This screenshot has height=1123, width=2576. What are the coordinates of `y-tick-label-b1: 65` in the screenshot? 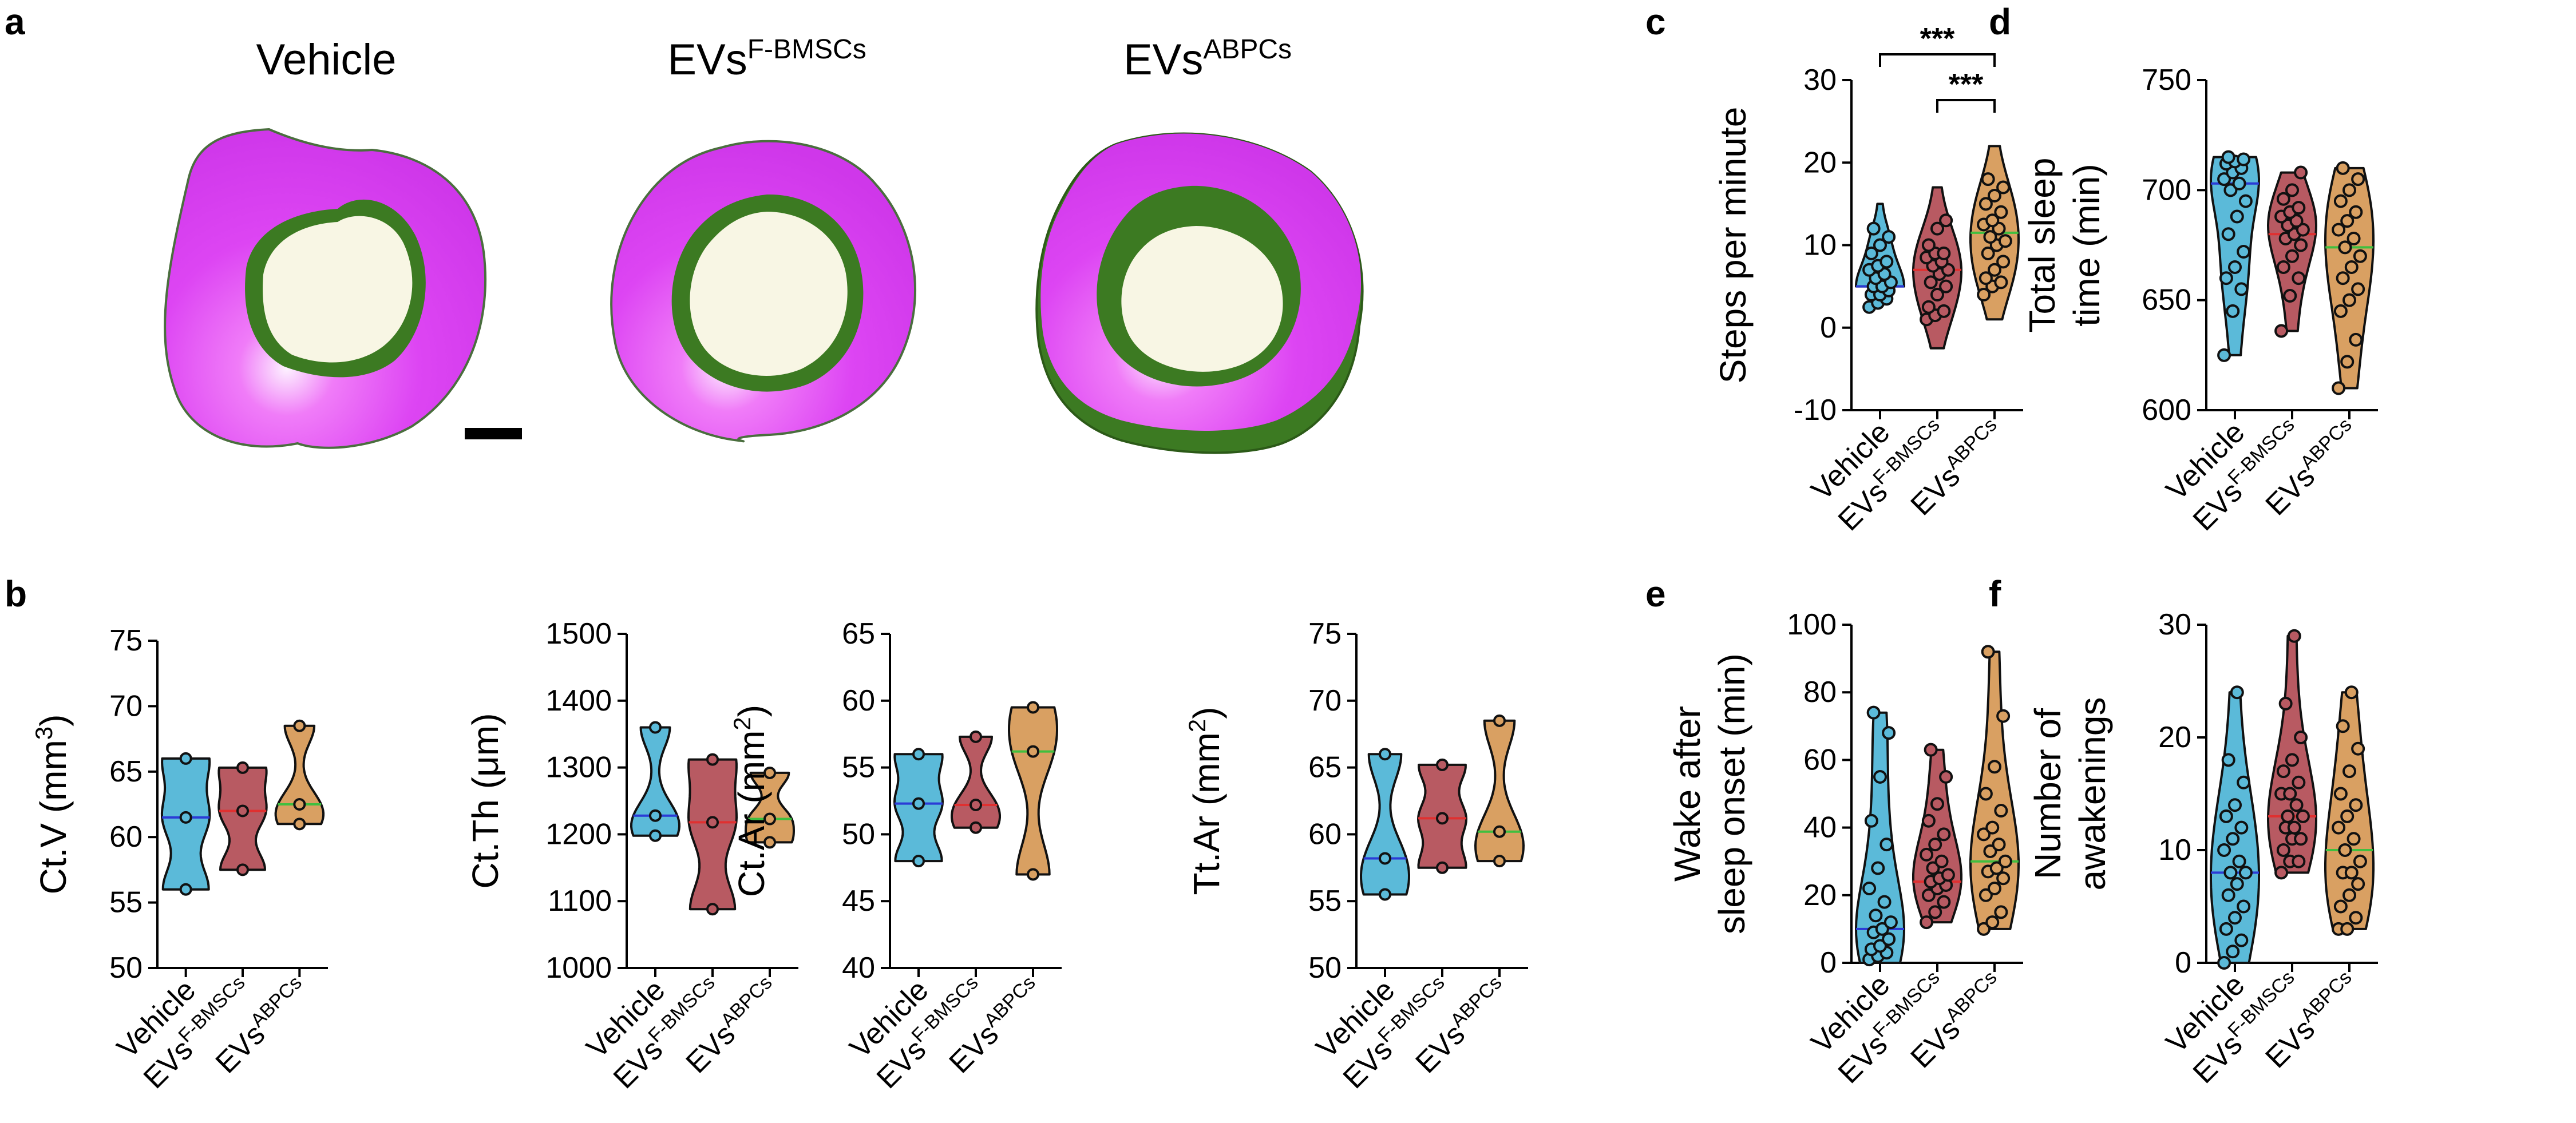 It's located at (126, 772).